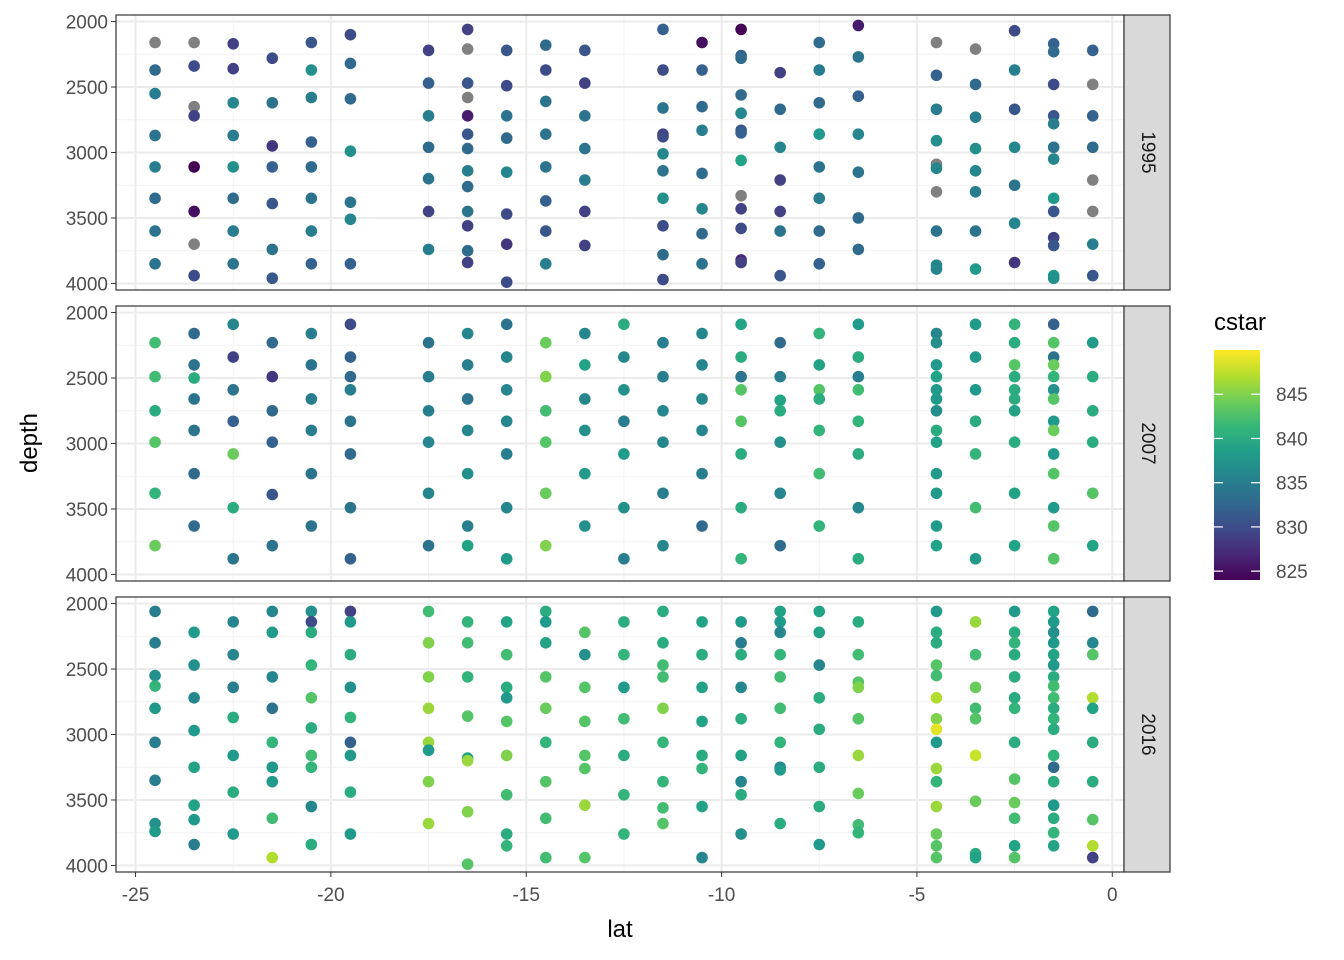  I want to click on legend-title: cstar, so click(1240, 322).